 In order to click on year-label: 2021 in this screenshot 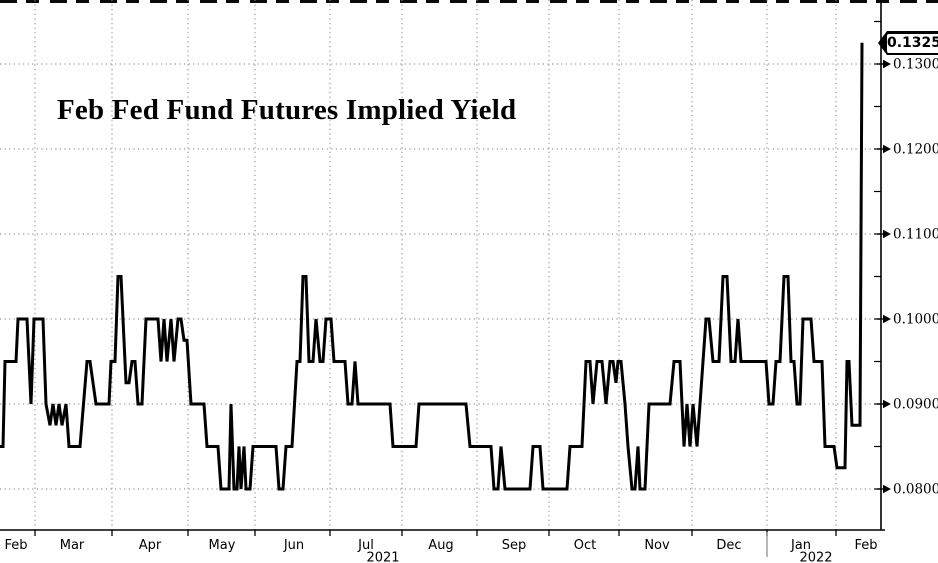, I will do `click(382, 557)`.